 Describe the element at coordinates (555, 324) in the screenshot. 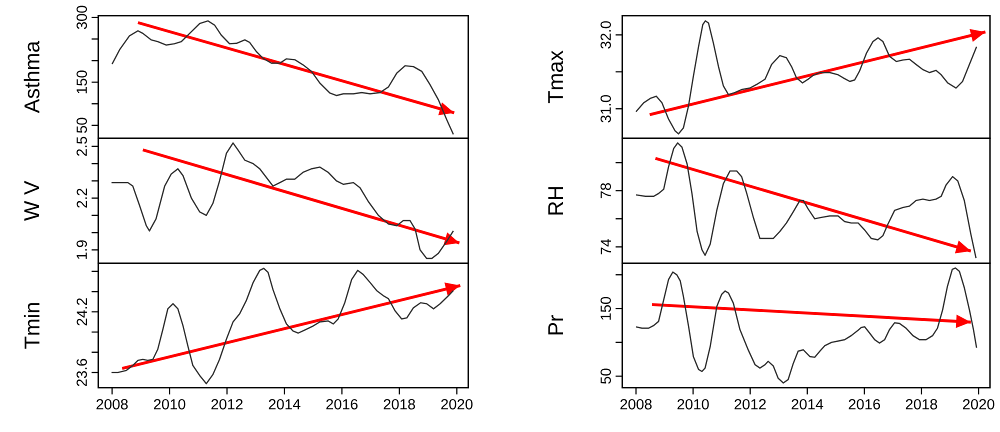

I see `y-axis-title: Pr` at that location.